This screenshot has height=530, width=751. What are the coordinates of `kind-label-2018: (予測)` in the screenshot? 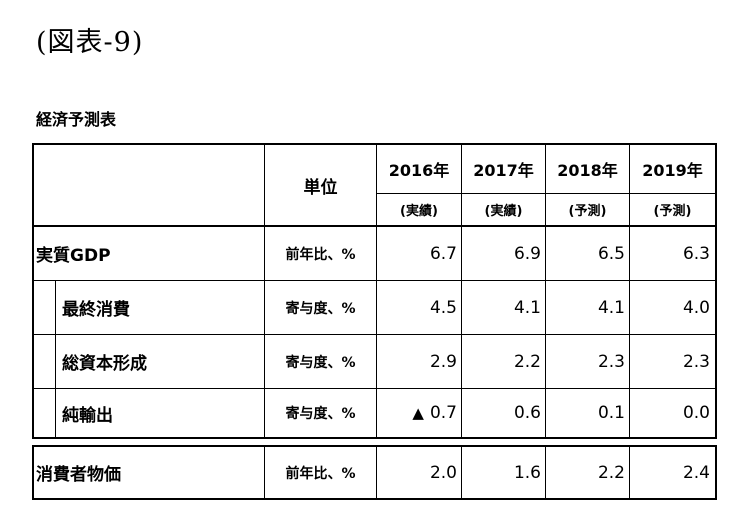 It's located at (587, 211).